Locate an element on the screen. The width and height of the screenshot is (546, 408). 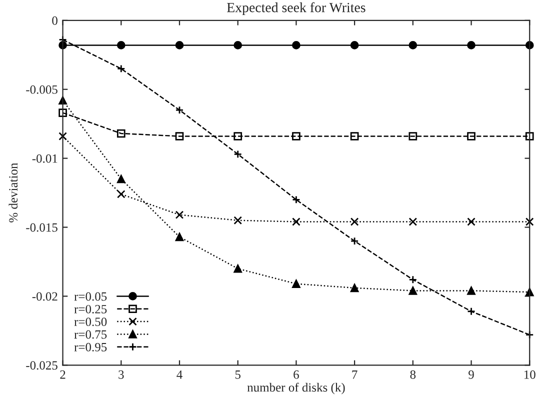
y-tick-label: 0 is located at coordinates (55, 20).